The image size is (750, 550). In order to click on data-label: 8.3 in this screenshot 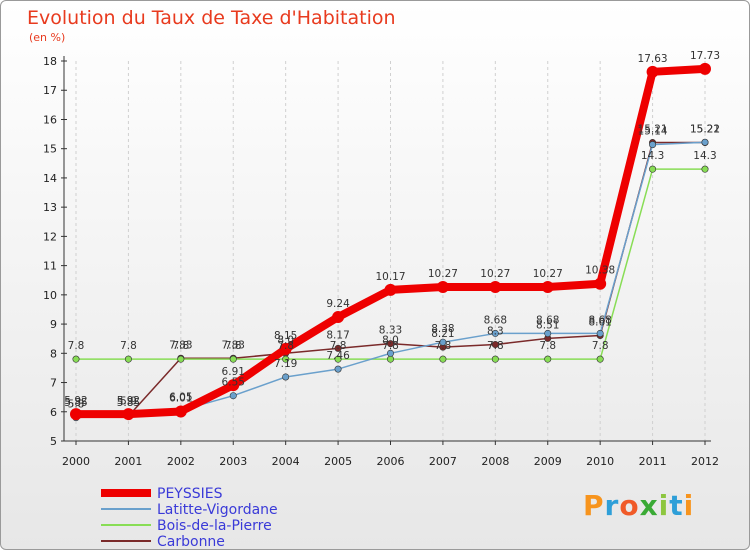, I will do `click(495, 332)`.